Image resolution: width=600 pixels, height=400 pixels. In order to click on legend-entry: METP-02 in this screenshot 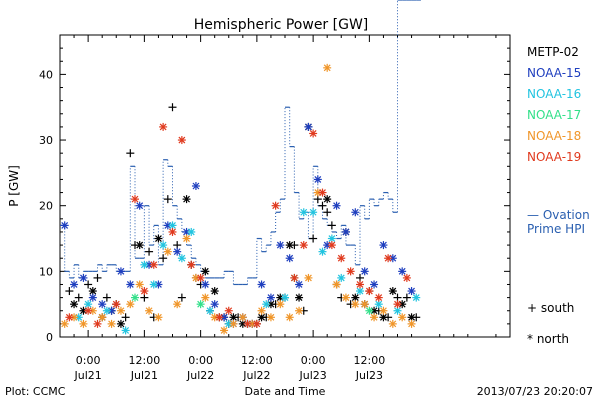, I will do `click(553, 52)`.